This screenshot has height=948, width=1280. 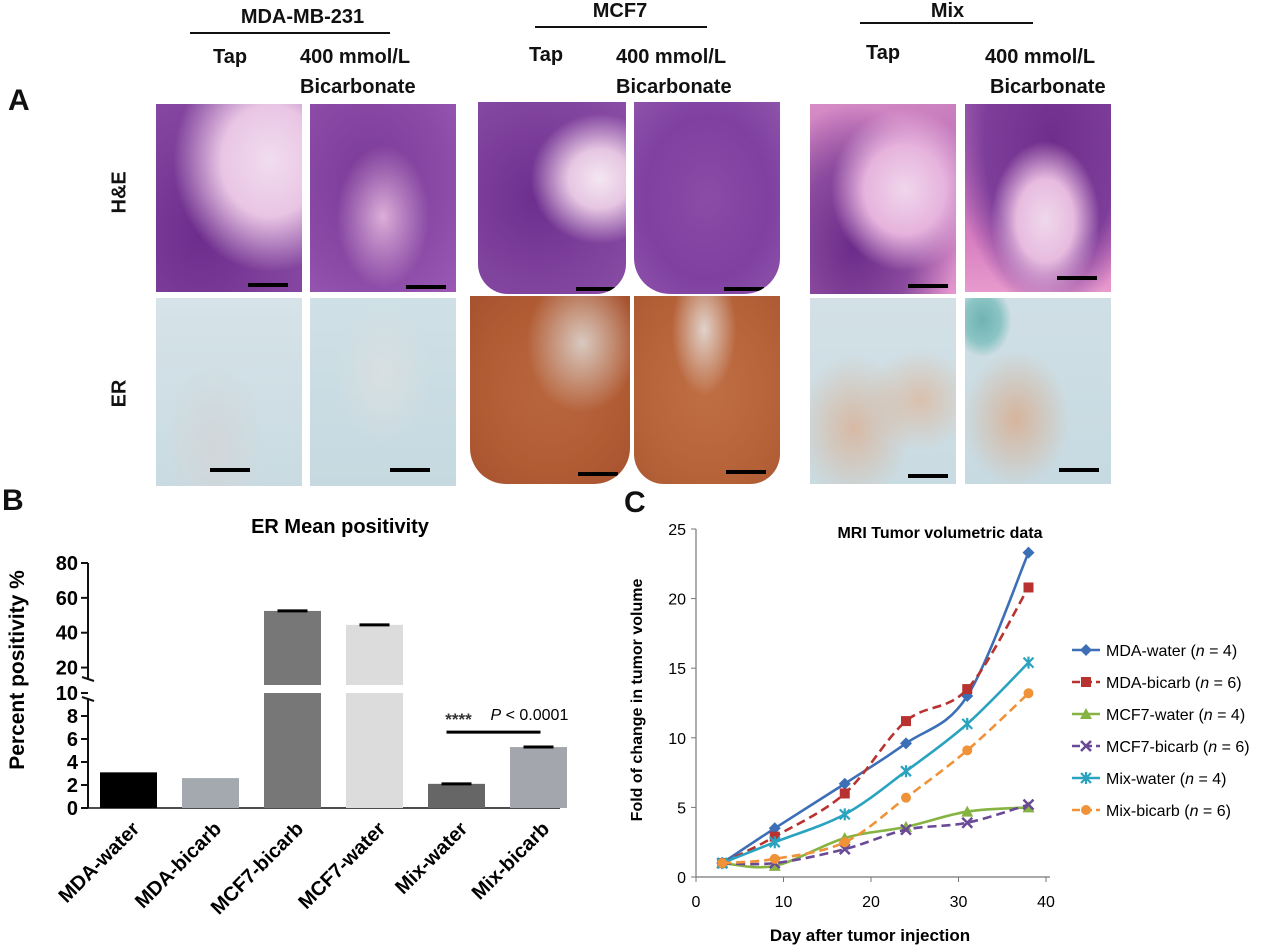 I want to click on series-lines, so click(x=875, y=708).